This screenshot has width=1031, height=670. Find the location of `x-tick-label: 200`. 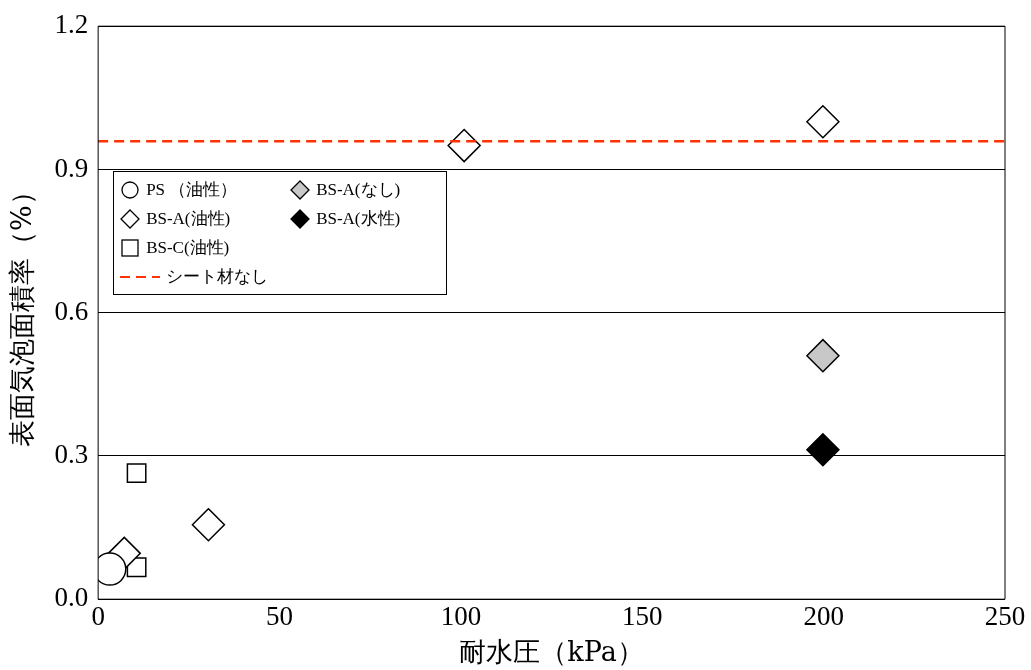

x-tick-label: 200 is located at coordinates (823, 616).